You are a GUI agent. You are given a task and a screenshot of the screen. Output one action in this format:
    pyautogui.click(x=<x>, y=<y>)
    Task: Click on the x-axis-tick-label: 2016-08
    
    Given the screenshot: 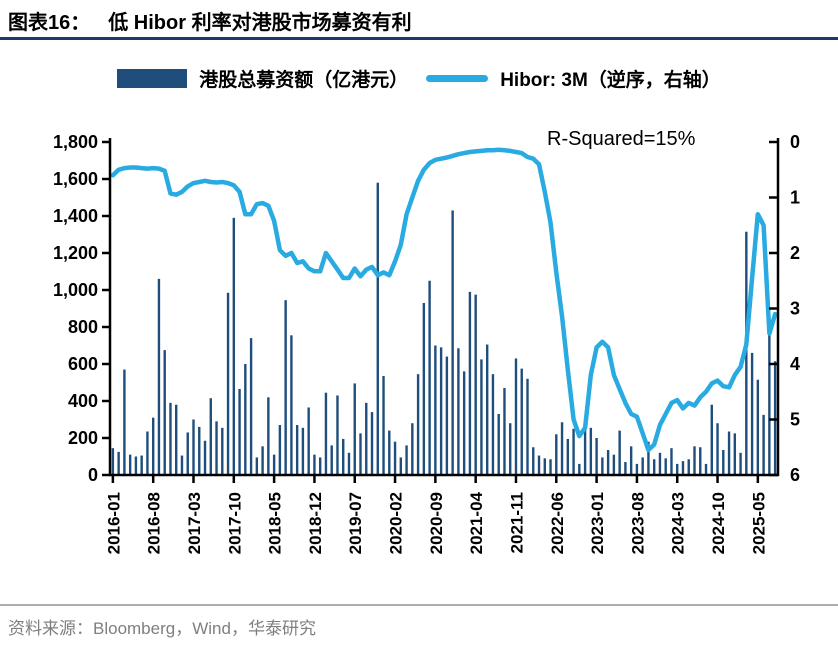 What is the action you would take?
    pyautogui.click(x=154, y=523)
    